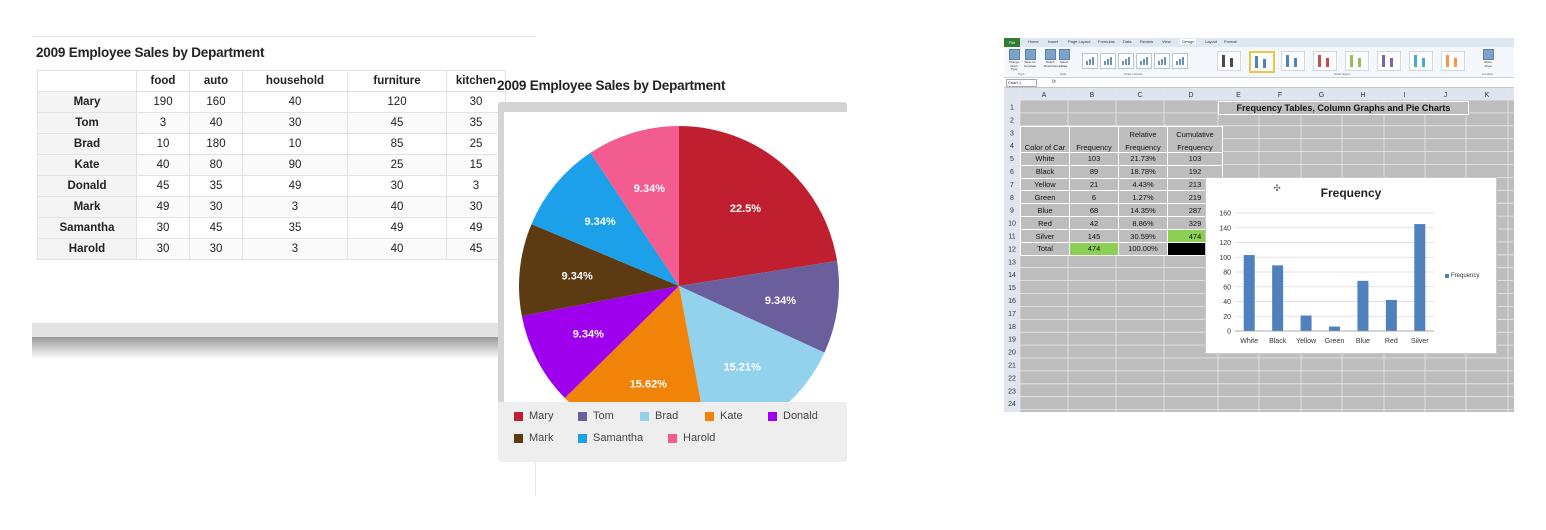 Image resolution: width=1546 pixels, height=530 pixels. Describe the element at coordinates (1094, 171) in the screenshot. I see `cell: 89` at that location.